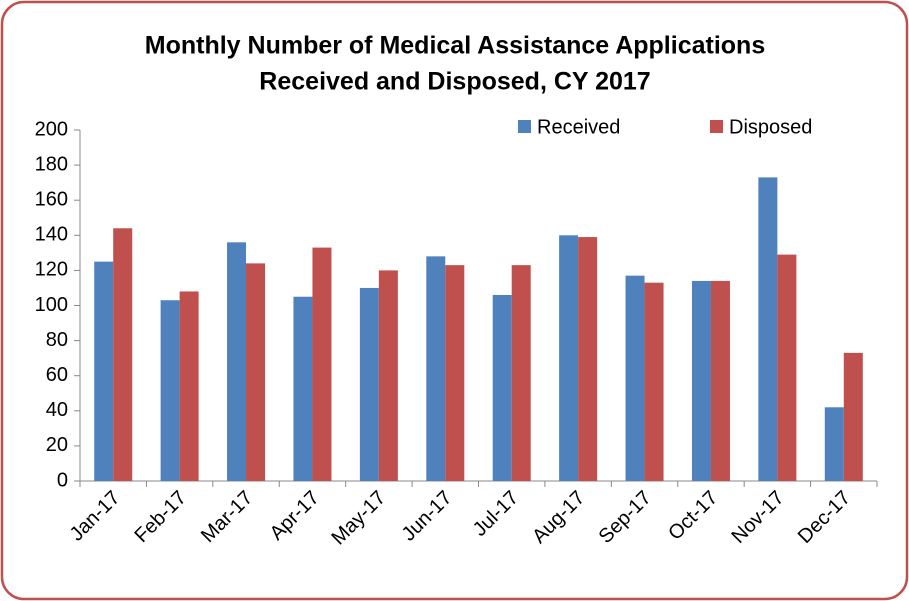 The image size is (909, 601). What do you see at coordinates (51, 305) in the screenshot?
I see `y-tick-label: 100` at bounding box center [51, 305].